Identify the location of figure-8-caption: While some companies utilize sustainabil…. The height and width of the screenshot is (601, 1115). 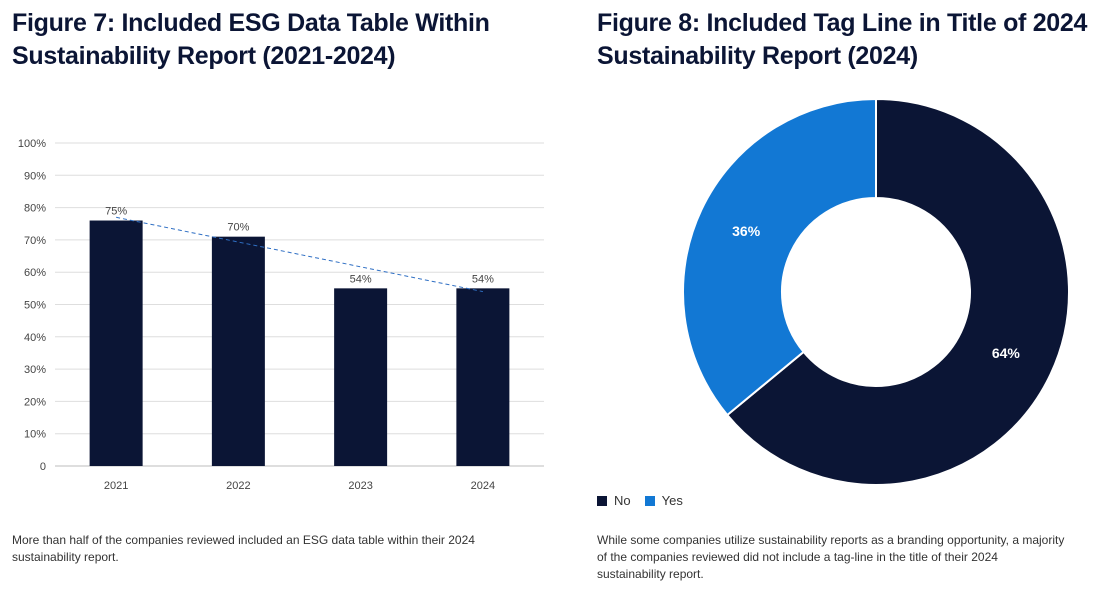
(831, 557).